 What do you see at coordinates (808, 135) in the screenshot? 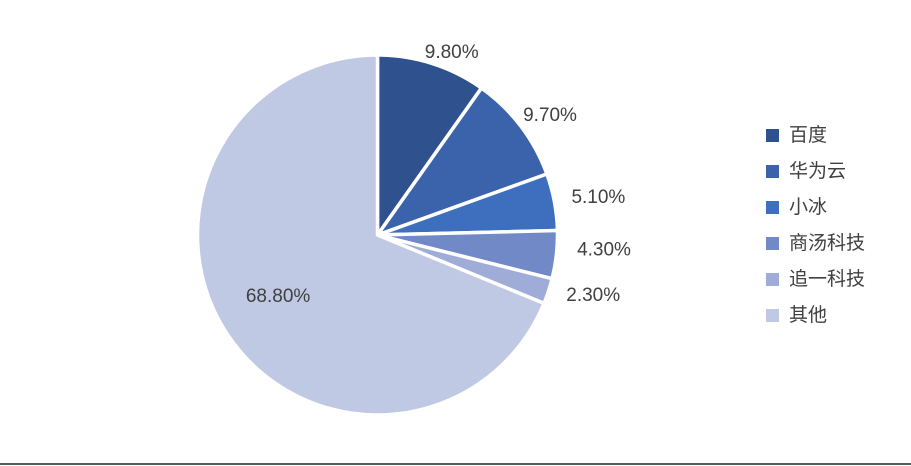
I see `legend-label: 百度` at bounding box center [808, 135].